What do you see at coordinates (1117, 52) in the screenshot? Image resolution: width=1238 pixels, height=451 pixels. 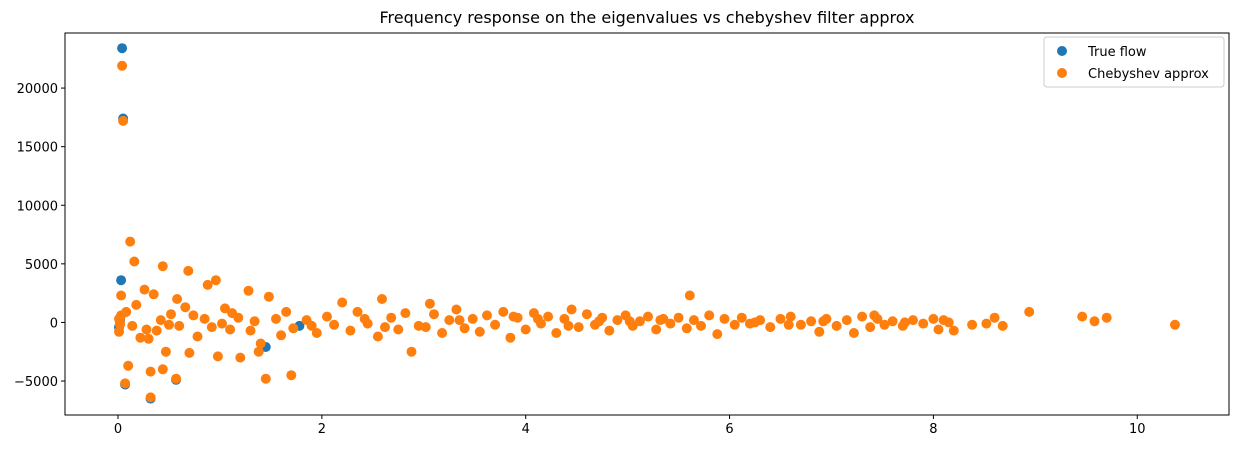 I see `legend-label-true-flow: True flow` at bounding box center [1117, 52].